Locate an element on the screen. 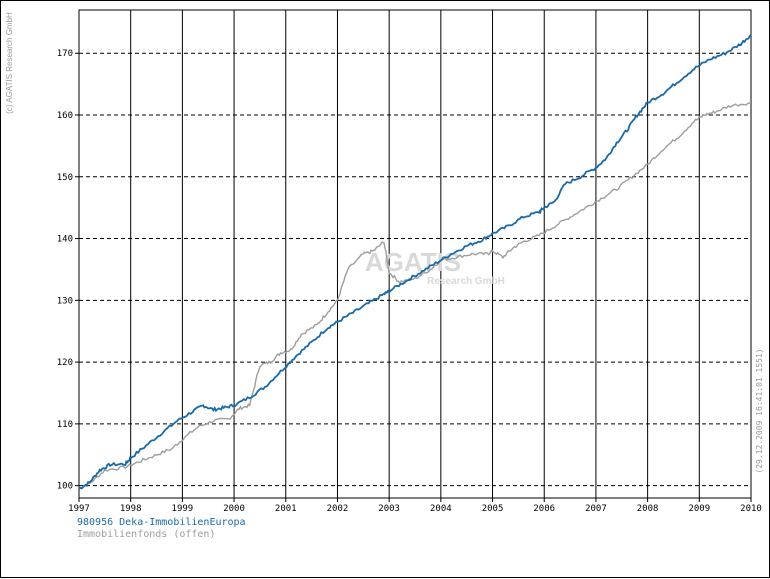 This screenshot has width=770, height=579. legend-label-series-2: Immobilienfonds (offen) is located at coordinates (146, 534).